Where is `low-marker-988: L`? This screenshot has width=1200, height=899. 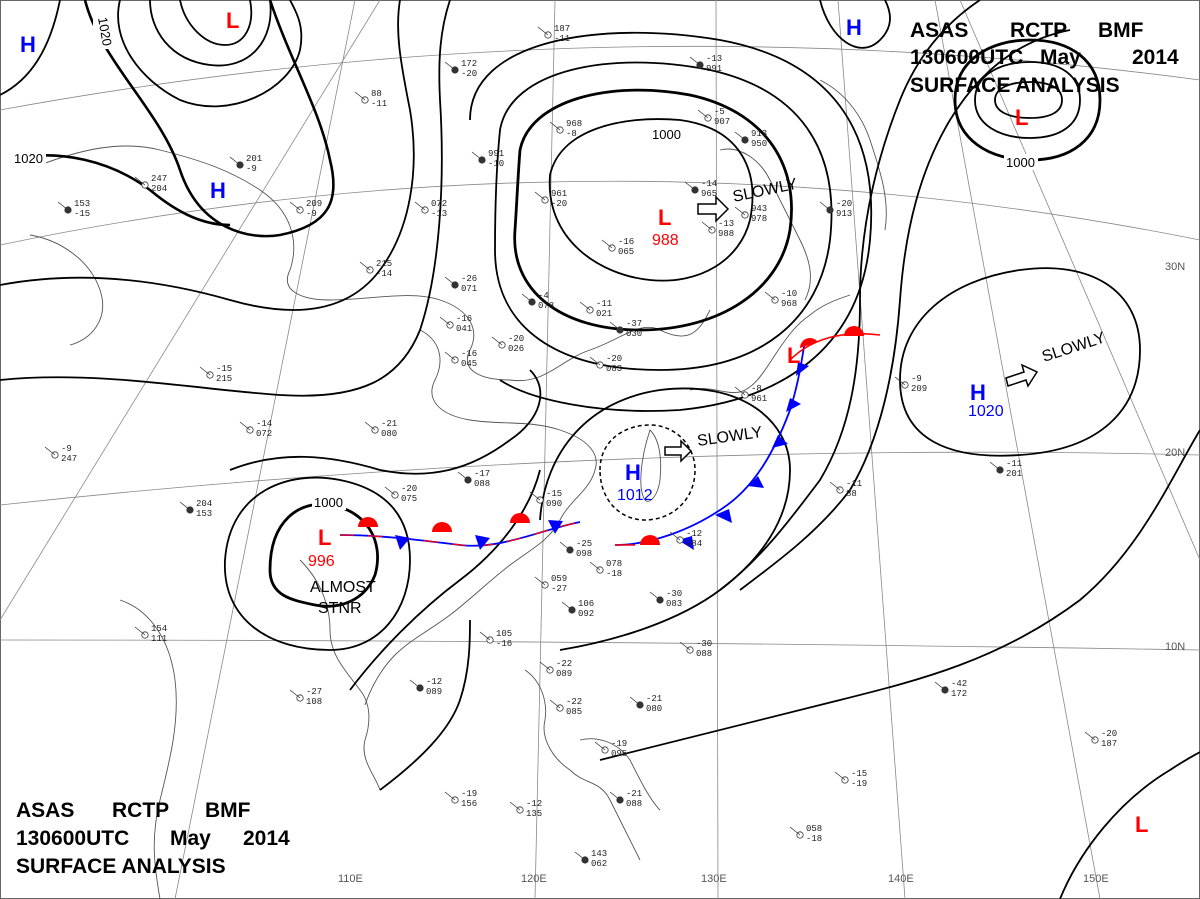
low-marker-988: L is located at coordinates (664, 217).